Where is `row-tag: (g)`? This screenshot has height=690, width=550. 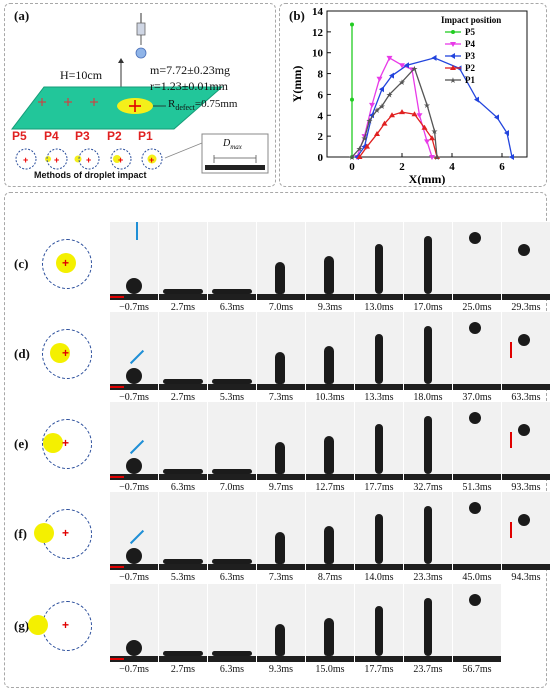 row-tag: (g) is located at coordinates (22, 625).